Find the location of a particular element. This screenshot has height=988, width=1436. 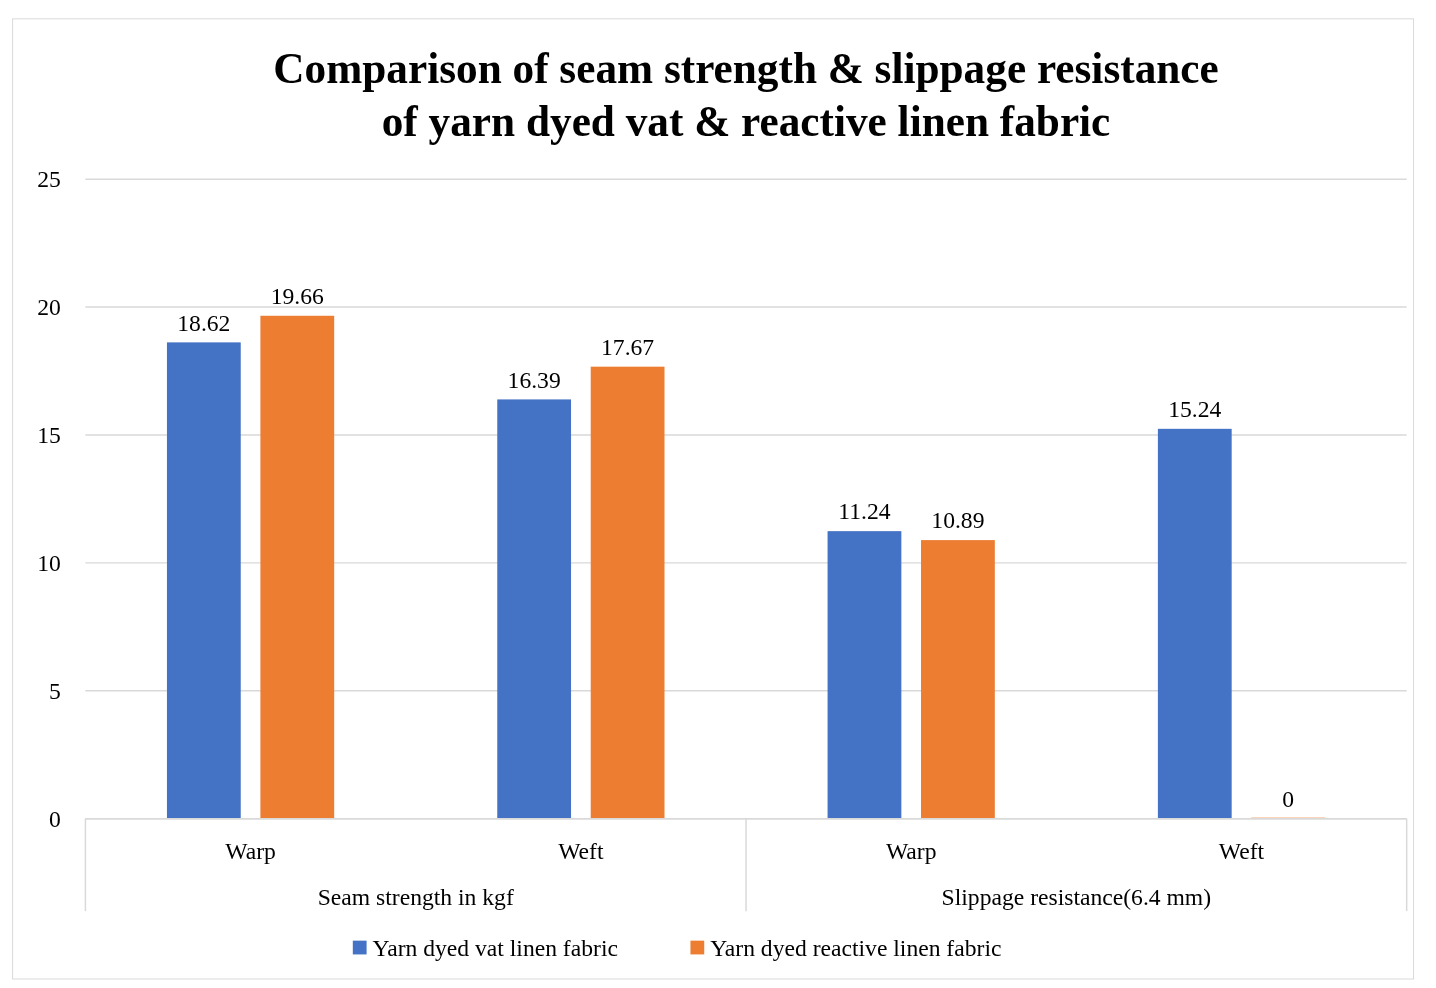

data-label: 19.66 is located at coordinates (297, 295).